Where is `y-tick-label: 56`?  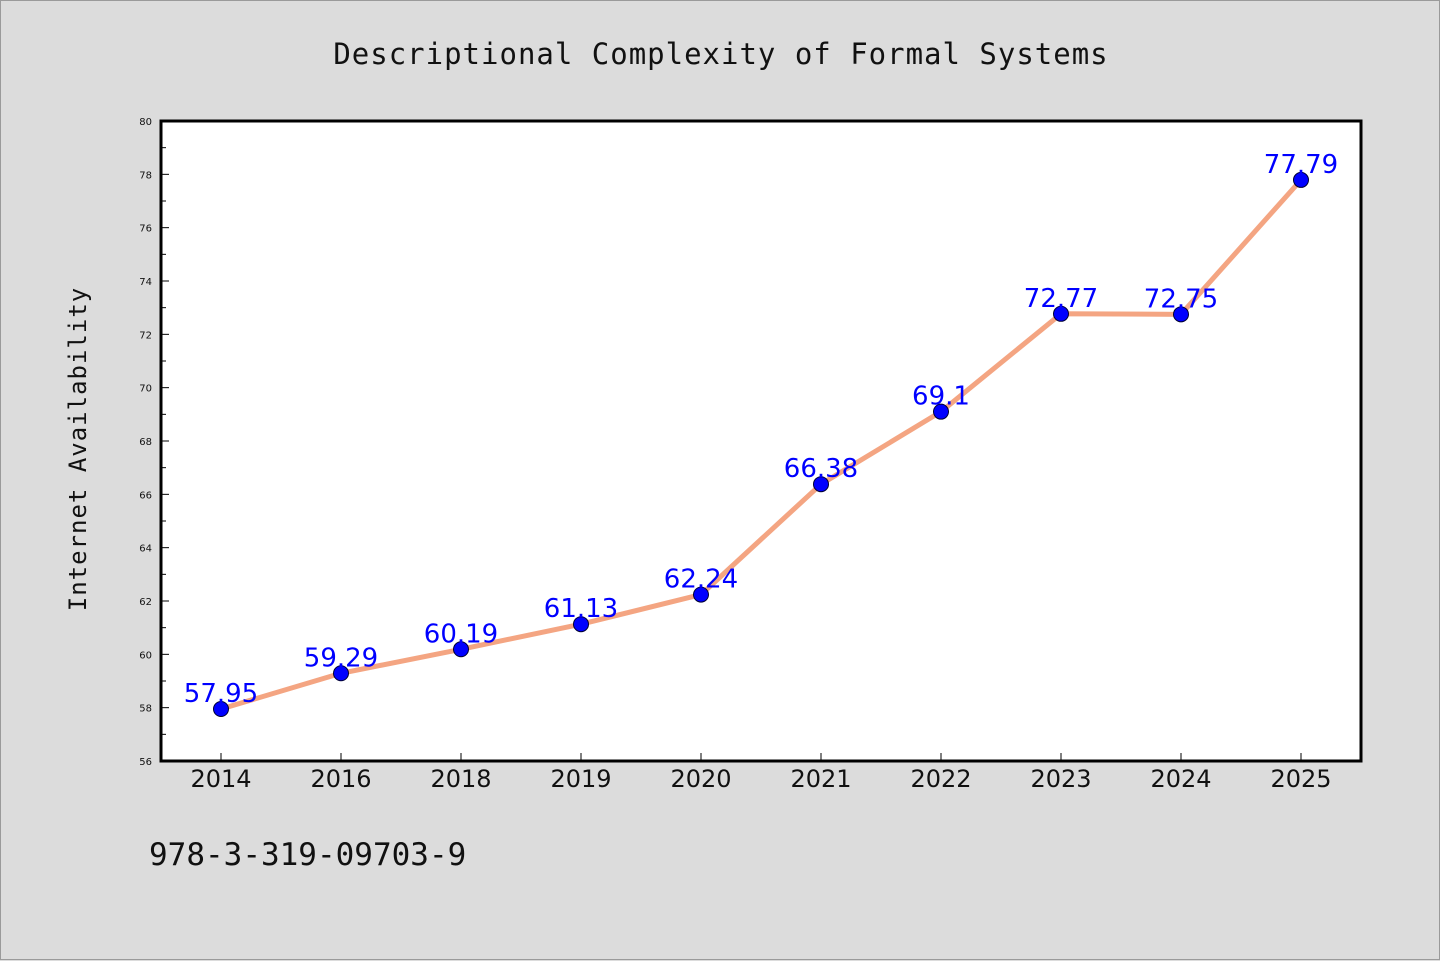 y-tick-label: 56 is located at coordinates (145, 762).